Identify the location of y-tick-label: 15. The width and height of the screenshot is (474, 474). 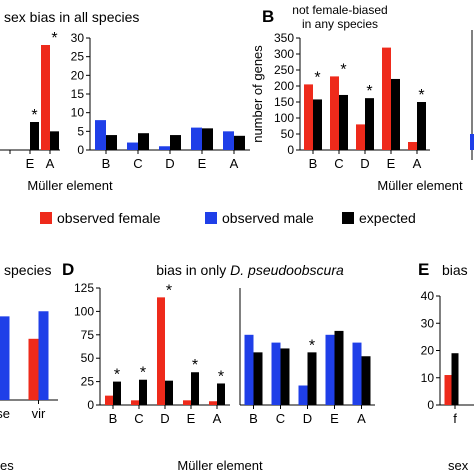
(78, 94).